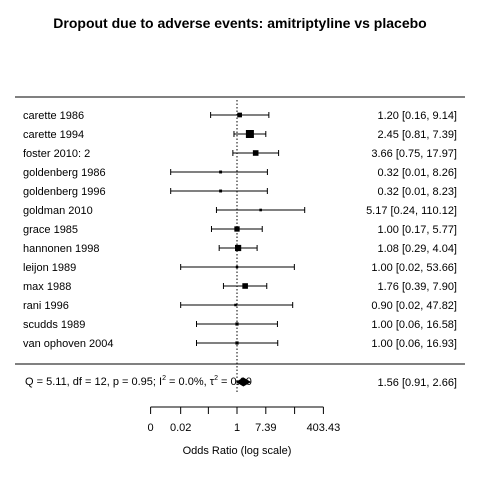 The width and height of the screenshot is (480, 480). What do you see at coordinates (414, 325) in the screenshot?
I see `study-ci-text: 1.00 [0.06, 16.58]` at bounding box center [414, 325].